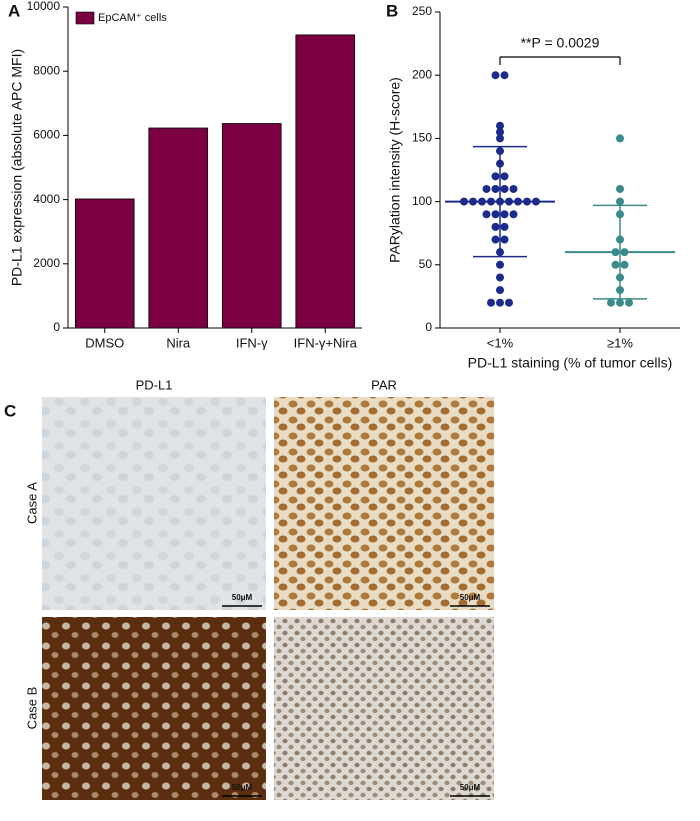 The width and height of the screenshot is (700, 821). Describe the element at coordinates (392, 10) in the screenshot. I see `panel-label: B` at that location.